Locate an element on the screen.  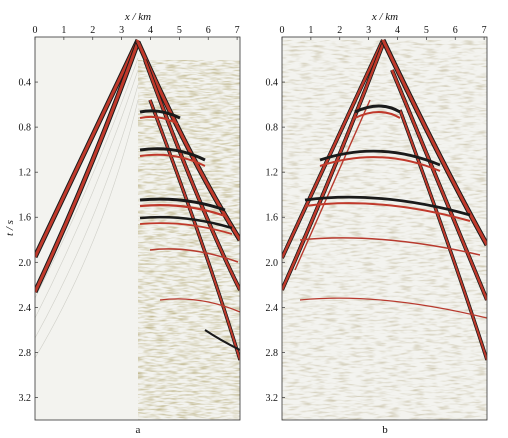
panel-b-x-axis-label: x / km is located at coordinates (384, 17).